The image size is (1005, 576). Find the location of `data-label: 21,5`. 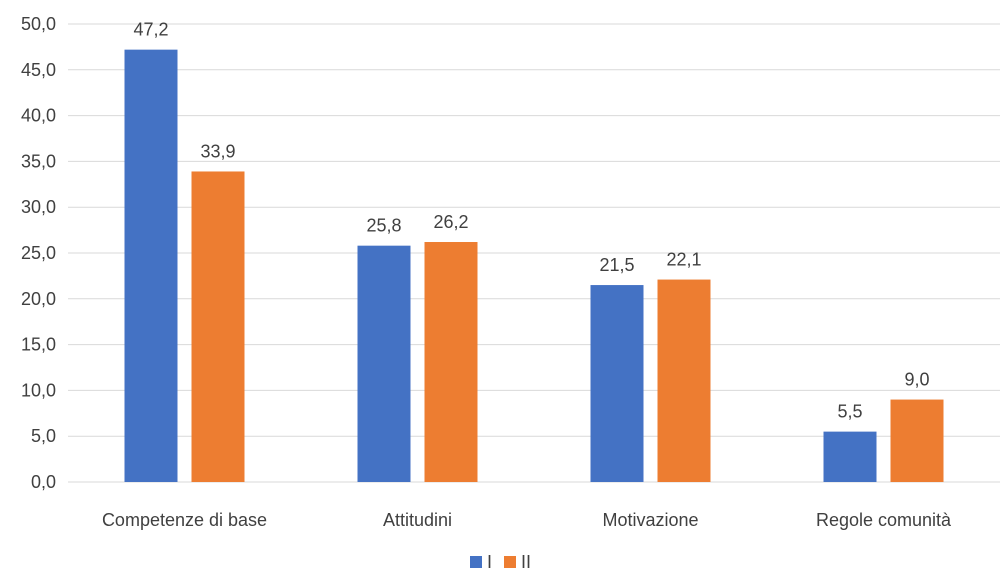

data-label: 21,5 is located at coordinates (616, 265).